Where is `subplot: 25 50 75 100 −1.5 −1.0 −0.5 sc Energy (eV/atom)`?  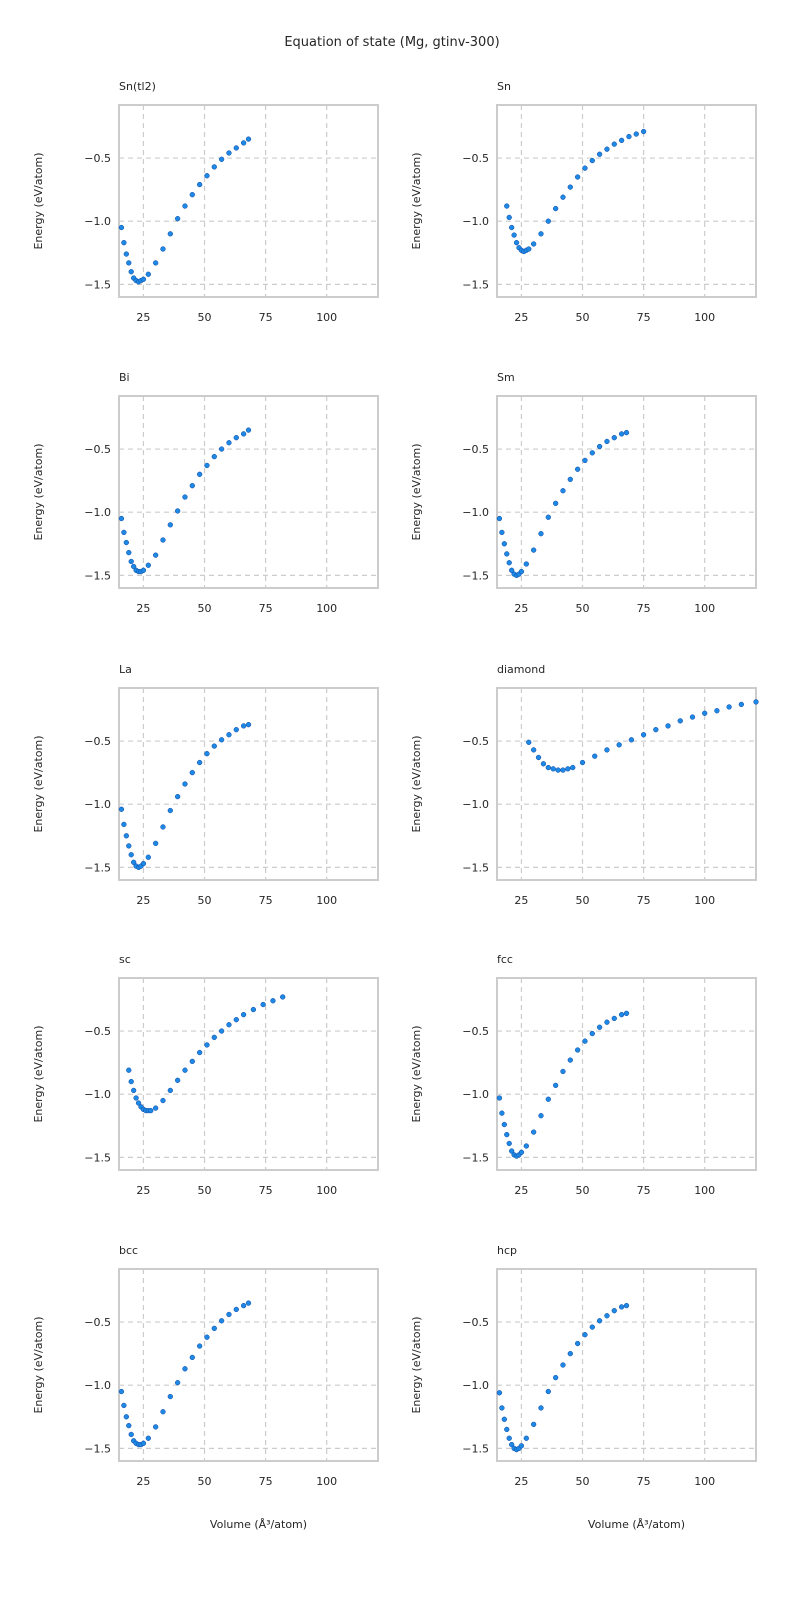 subplot: 25 50 75 100 −1.5 −1.0 −0.5 sc Energy (eV/atom) is located at coordinates (205, 1075).